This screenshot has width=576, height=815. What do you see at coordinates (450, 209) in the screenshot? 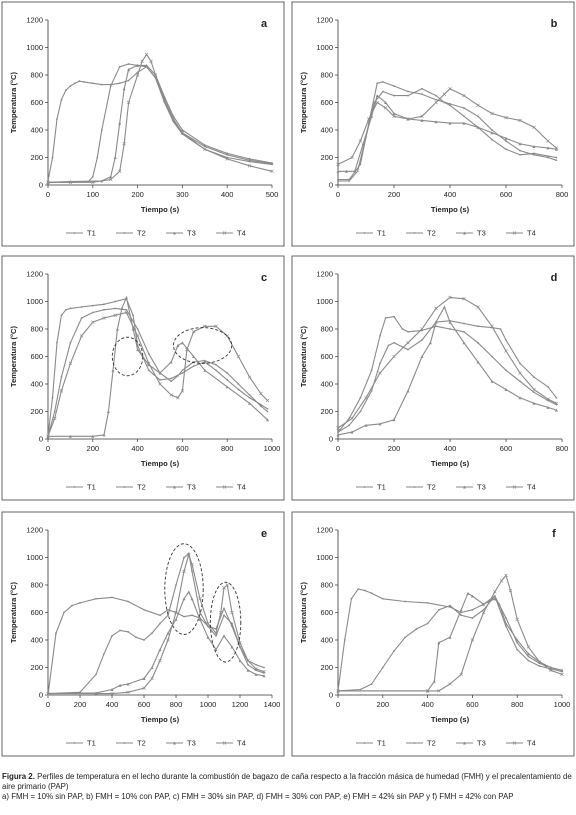
I see `x-axis-title: Tiempo (s)` at bounding box center [450, 209].